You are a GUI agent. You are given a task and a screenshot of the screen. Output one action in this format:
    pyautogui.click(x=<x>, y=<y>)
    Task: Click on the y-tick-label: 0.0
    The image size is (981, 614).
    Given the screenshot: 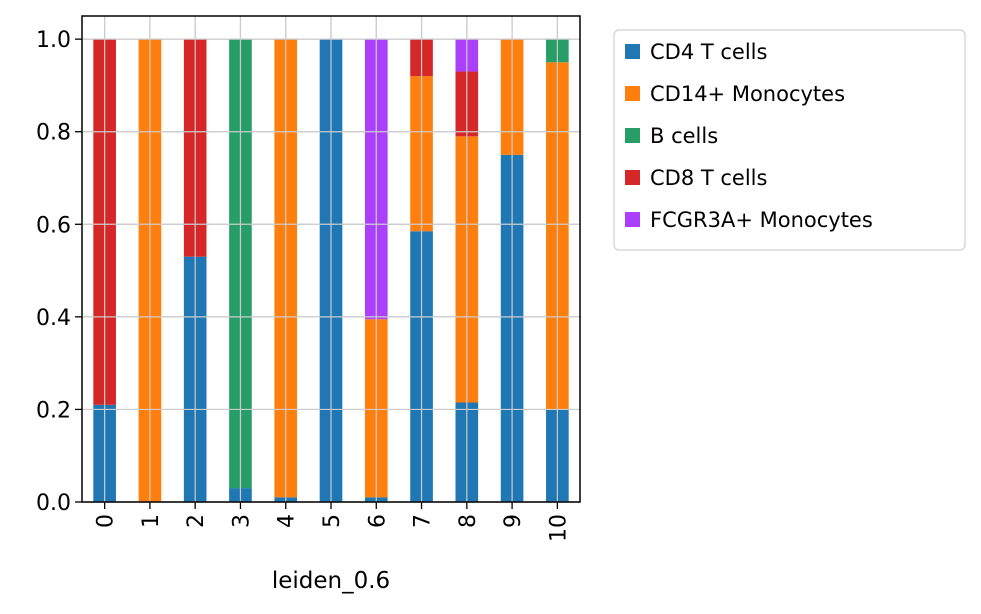 What is the action you would take?
    pyautogui.click(x=53, y=503)
    